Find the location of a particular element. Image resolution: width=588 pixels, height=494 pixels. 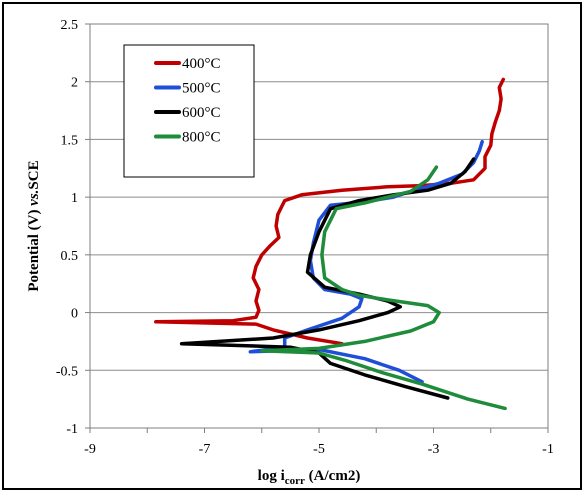

x-tick-label: -5 is located at coordinates (319, 449).